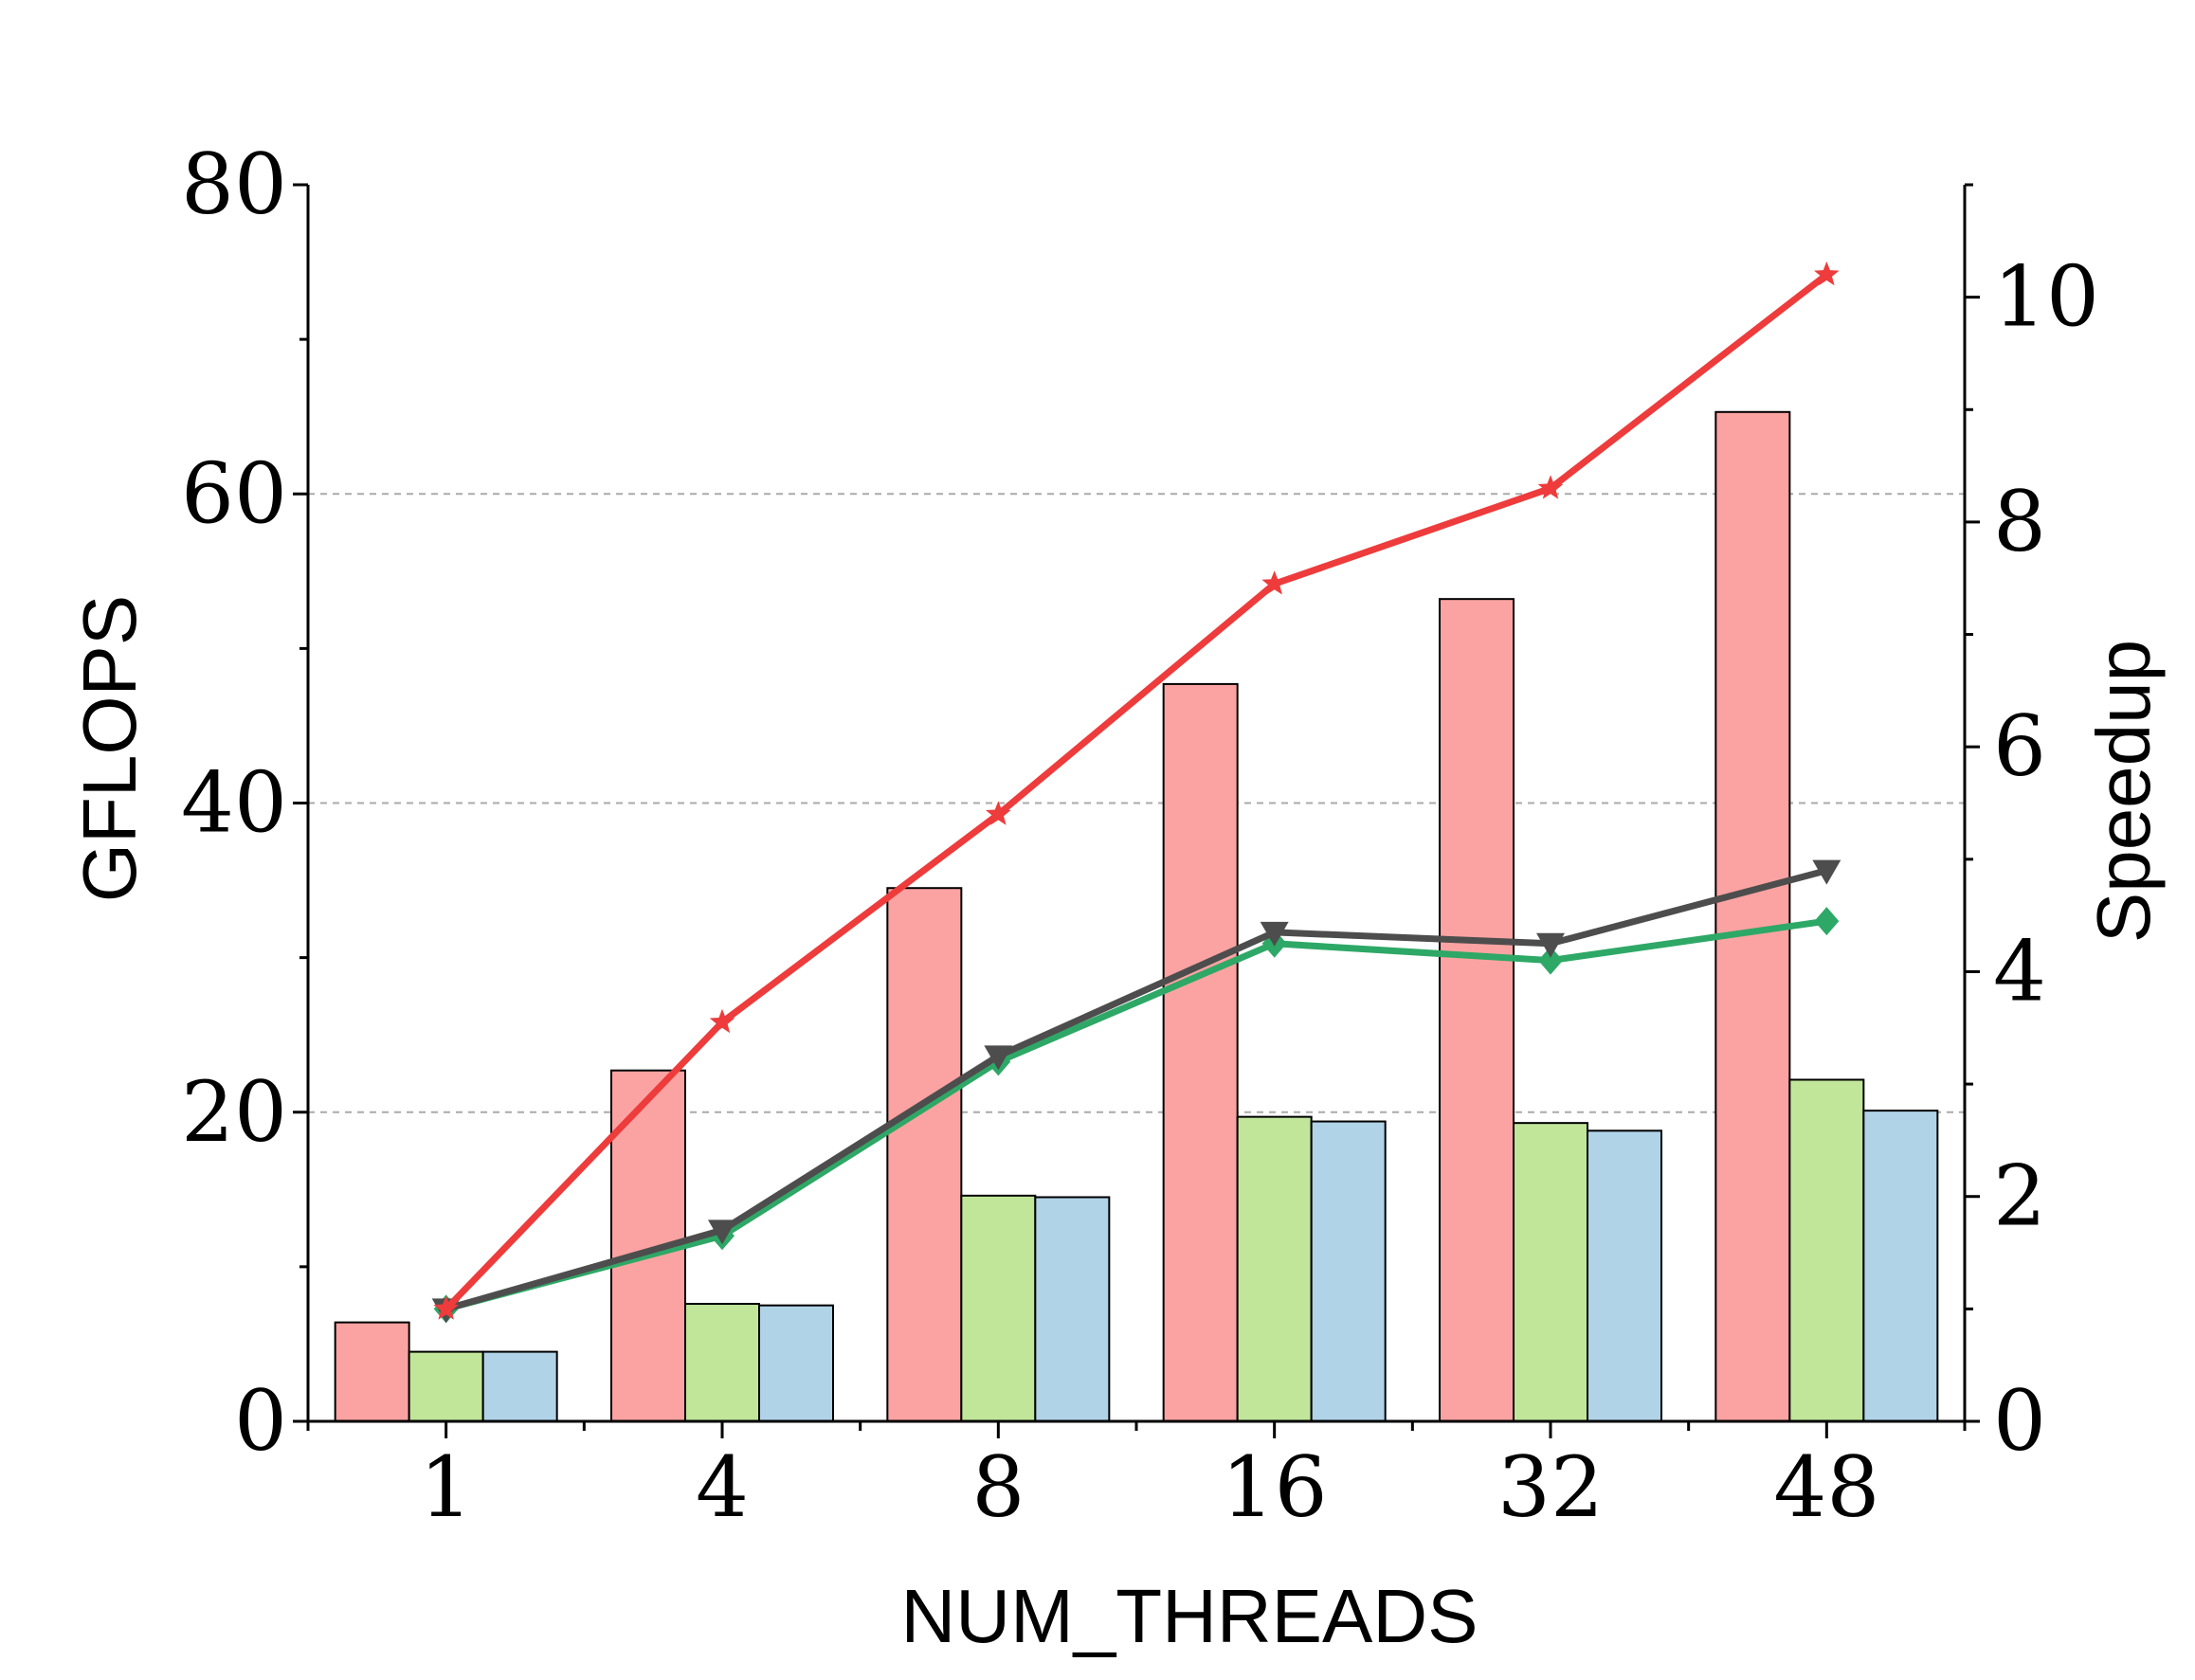 This screenshot has height=1680, width=2195. What do you see at coordinates (2019, 1421) in the screenshot?
I see `y-tick-label-right: 0` at bounding box center [2019, 1421].